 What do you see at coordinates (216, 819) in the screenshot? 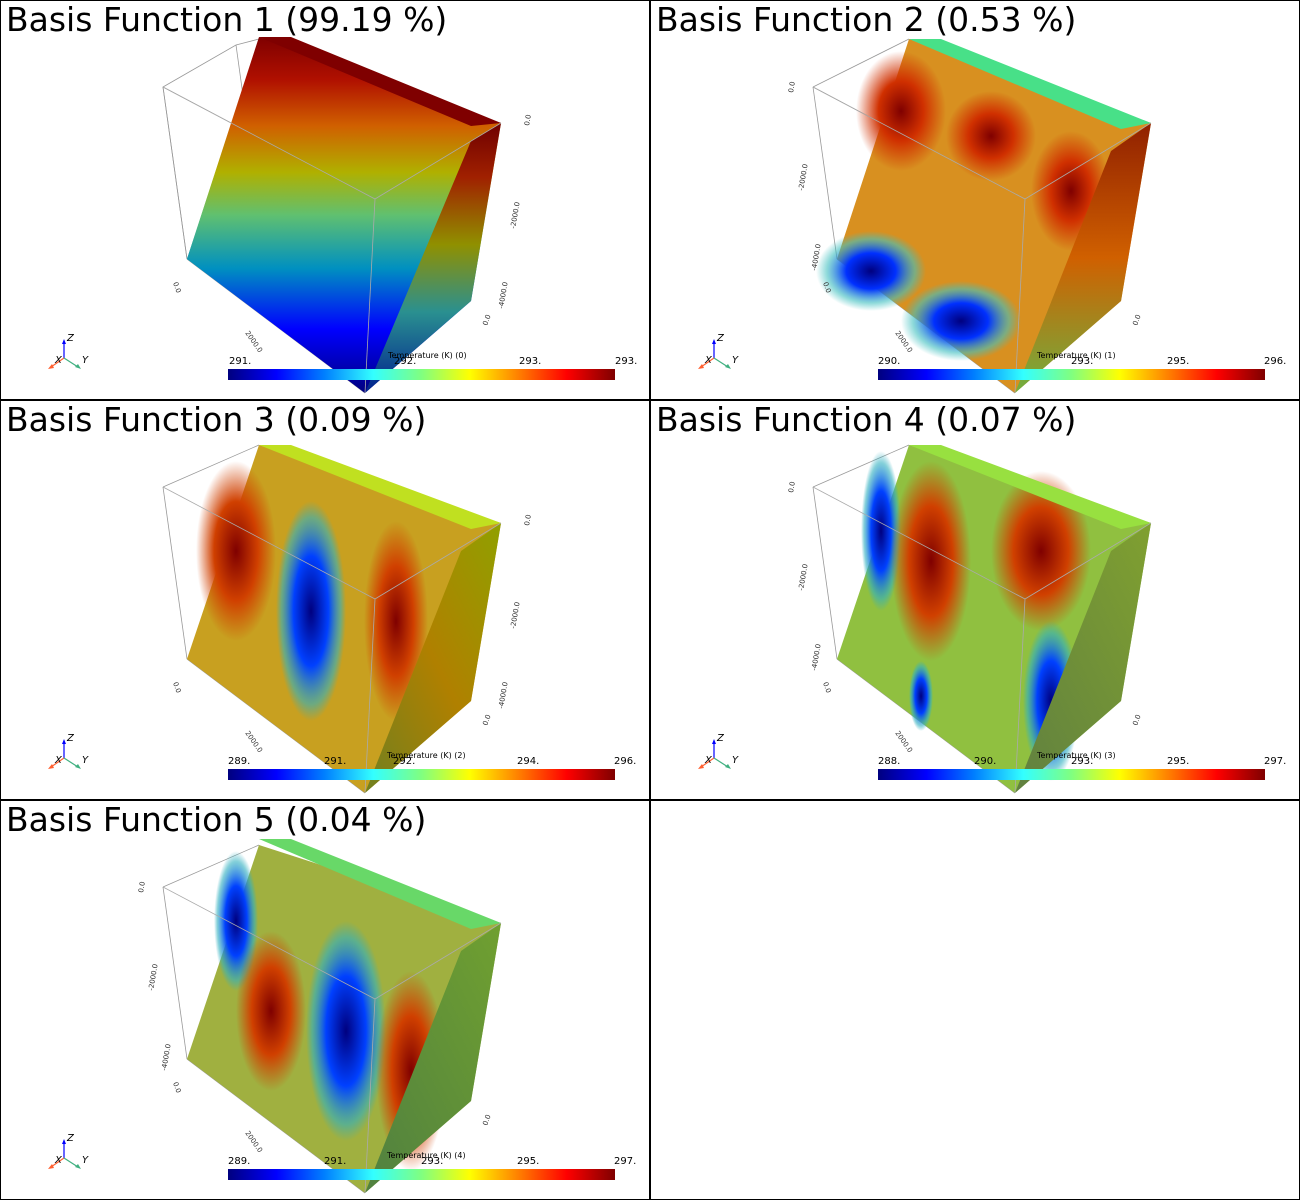
I see `panel-title: Basis Function 5 (0.04 %)` at bounding box center [216, 819].